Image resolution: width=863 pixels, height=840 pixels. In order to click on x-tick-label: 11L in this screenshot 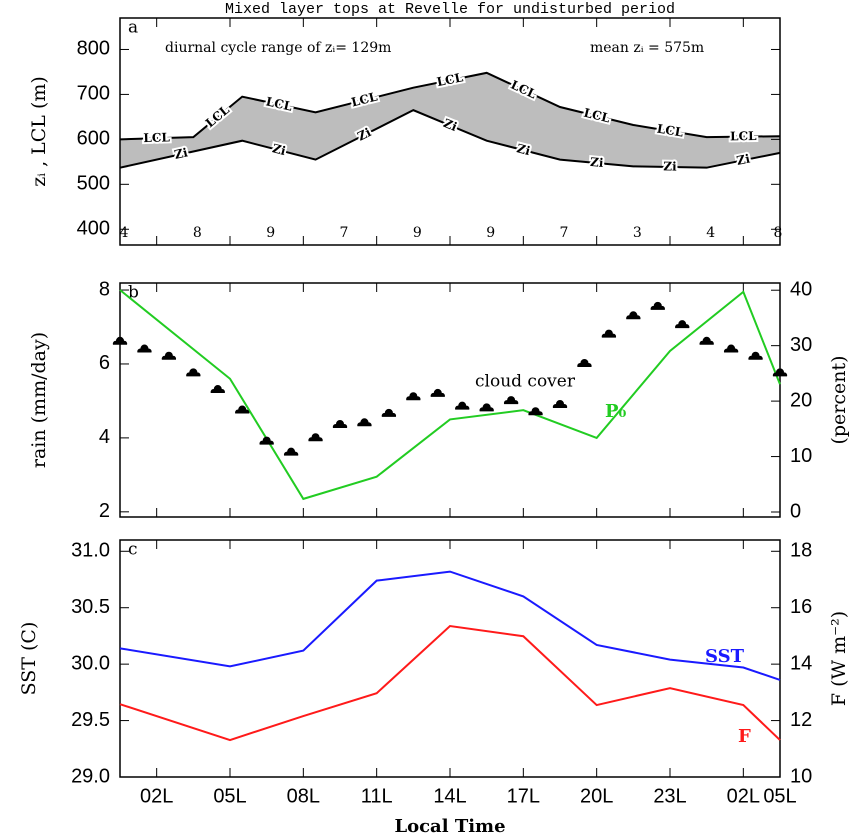, I will do `click(377, 796)`.